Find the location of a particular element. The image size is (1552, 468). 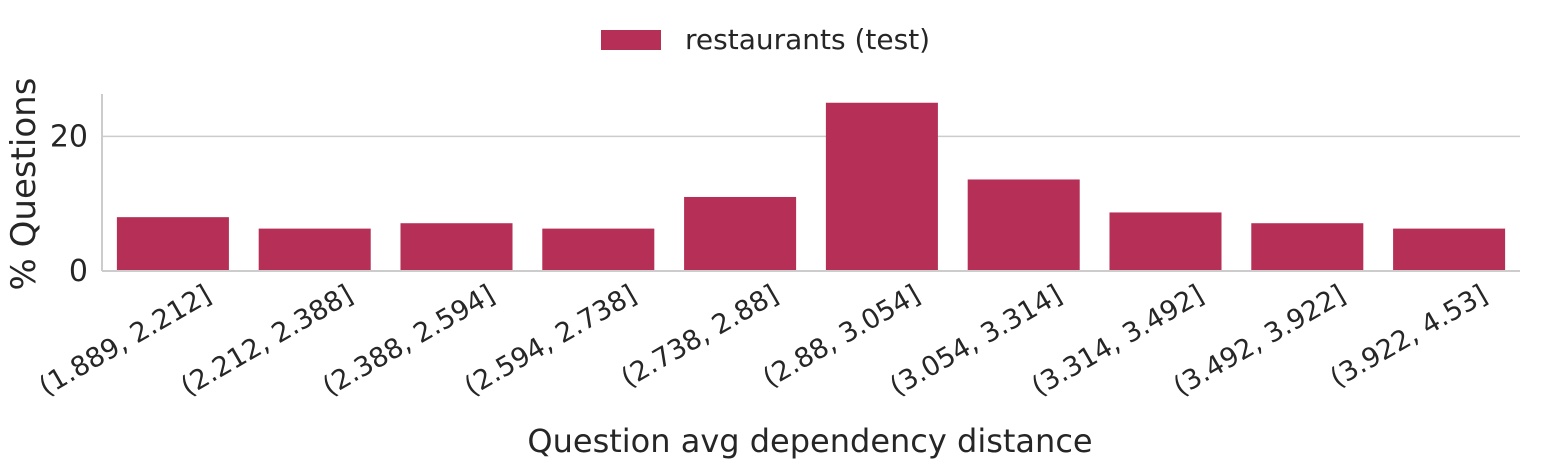

y-tick-label: 0 is located at coordinates (78, 271).